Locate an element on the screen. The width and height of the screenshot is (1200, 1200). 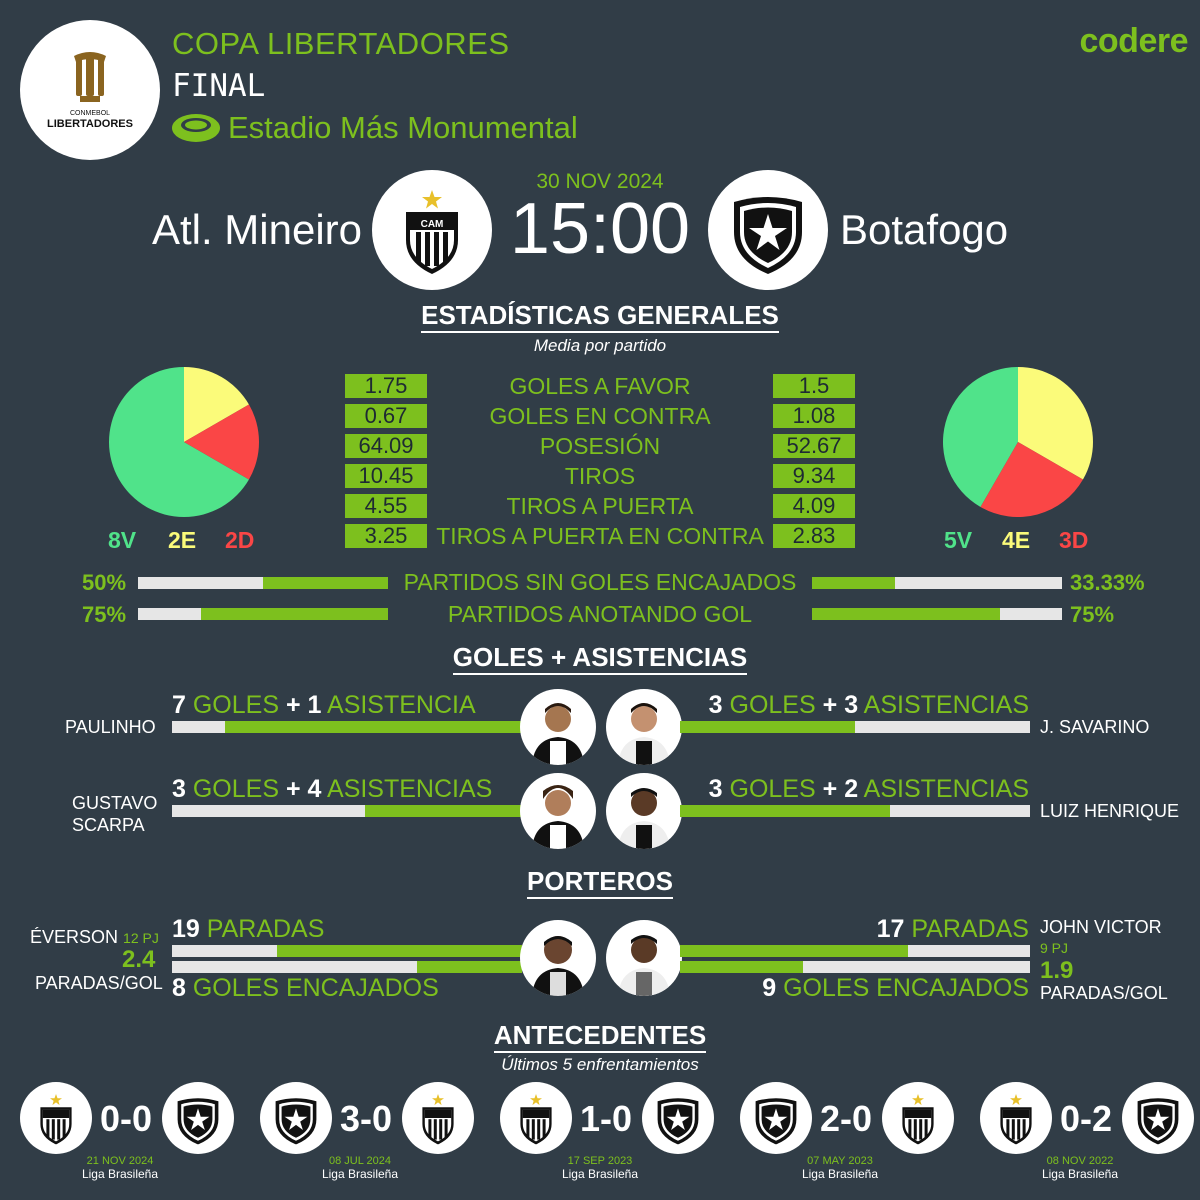
away-keeper-pj: 9 PJ is located at coordinates (1054, 948).